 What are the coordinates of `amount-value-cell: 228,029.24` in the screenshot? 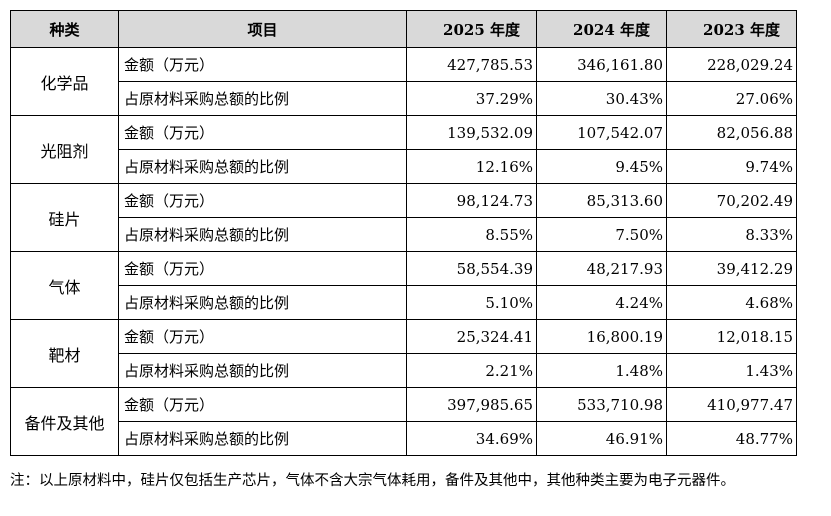 It's located at (731, 64).